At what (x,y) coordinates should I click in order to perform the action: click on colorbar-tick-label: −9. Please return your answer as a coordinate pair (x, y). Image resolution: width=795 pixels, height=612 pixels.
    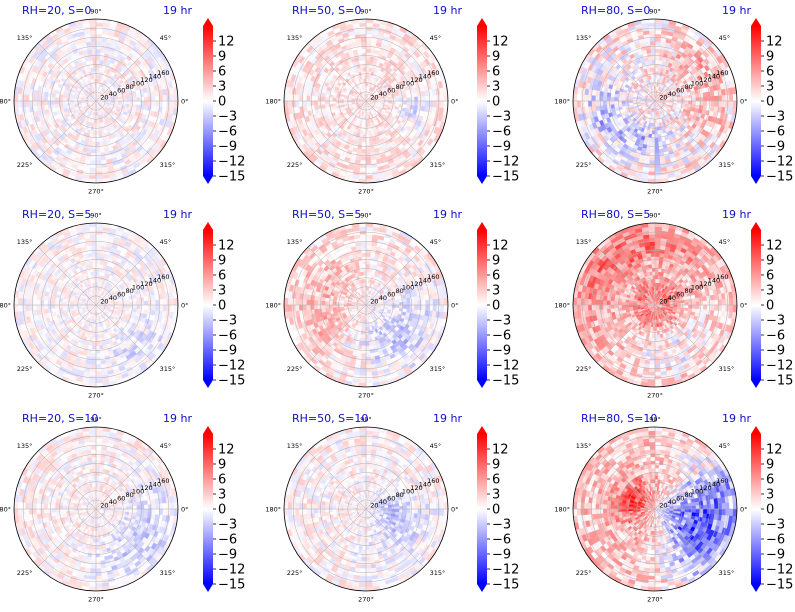
    Looking at the image, I should click on (501, 555).